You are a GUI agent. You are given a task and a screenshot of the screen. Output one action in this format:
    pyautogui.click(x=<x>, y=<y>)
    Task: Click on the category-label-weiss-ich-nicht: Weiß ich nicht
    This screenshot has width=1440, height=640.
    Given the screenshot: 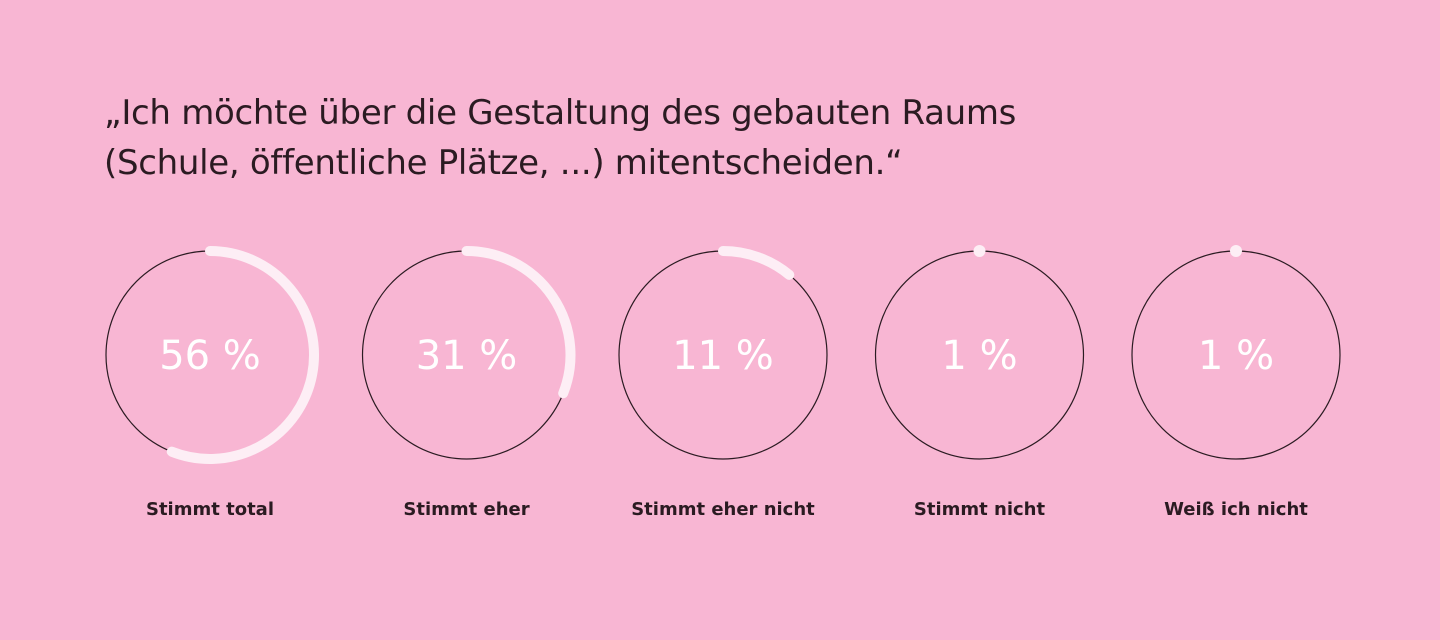 What is the action you would take?
    pyautogui.click(x=1236, y=509)
    